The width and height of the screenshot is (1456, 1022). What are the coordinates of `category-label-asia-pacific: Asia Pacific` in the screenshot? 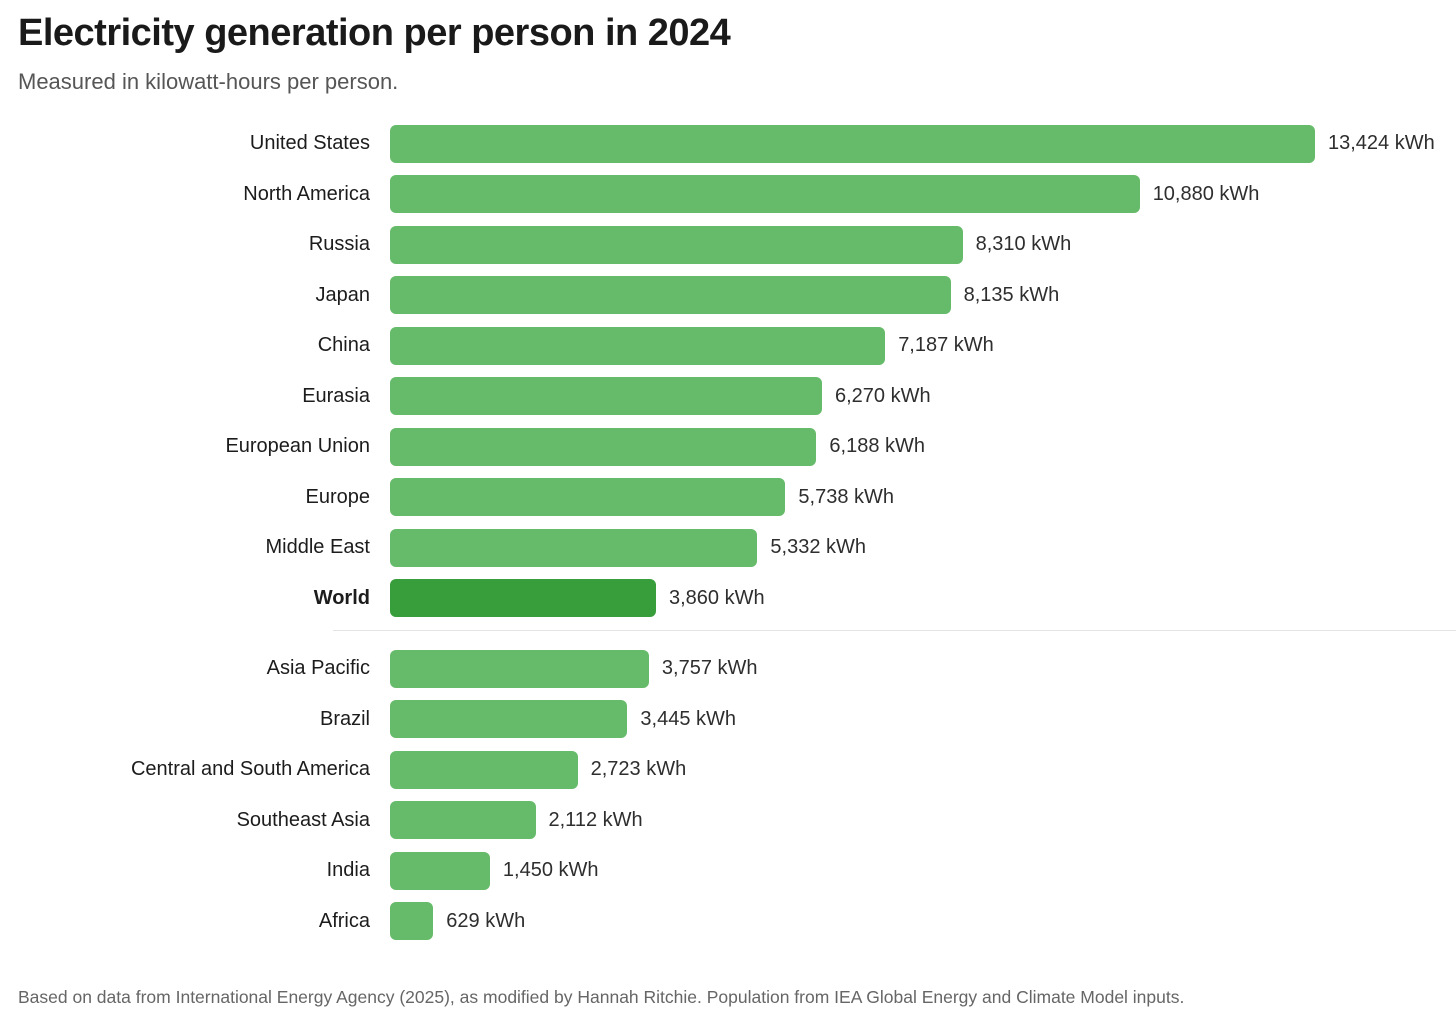 It's located at (318, 668).